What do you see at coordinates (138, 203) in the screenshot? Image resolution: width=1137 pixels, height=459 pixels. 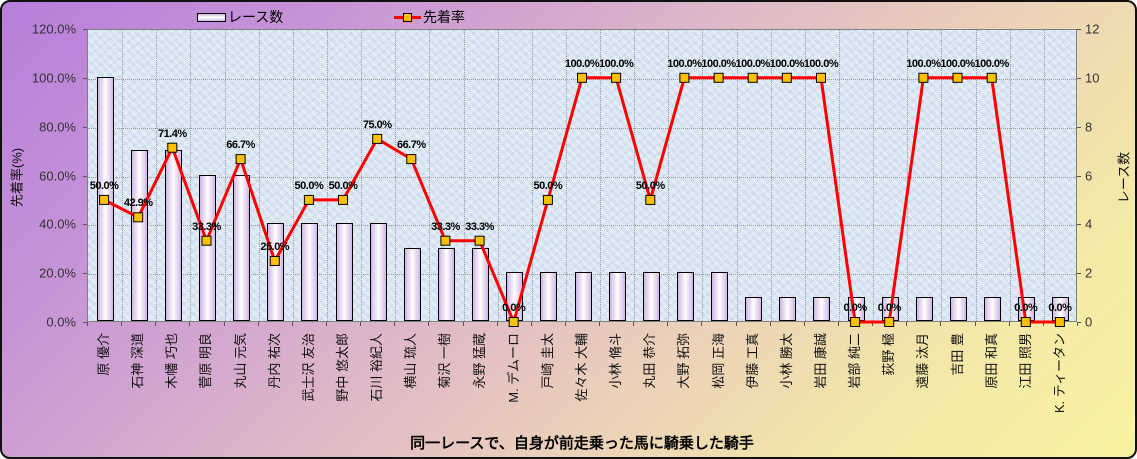 I see `rate-data-label: 42.9%` at bounding box center [138, 203].